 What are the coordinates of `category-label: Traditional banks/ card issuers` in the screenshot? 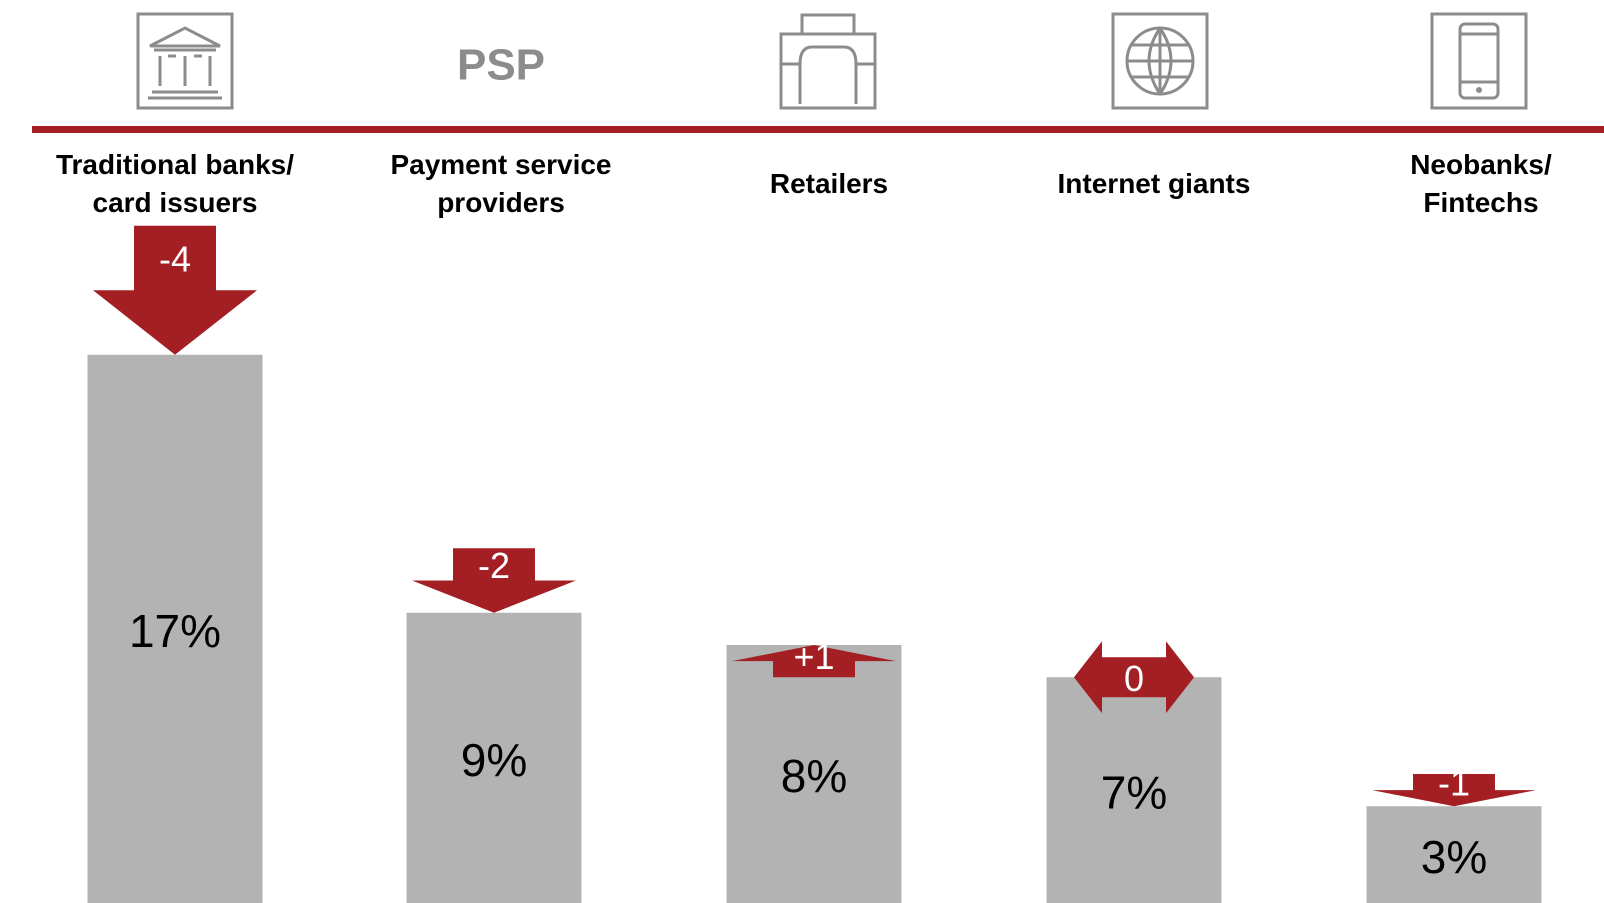 It's located at (175, 183).